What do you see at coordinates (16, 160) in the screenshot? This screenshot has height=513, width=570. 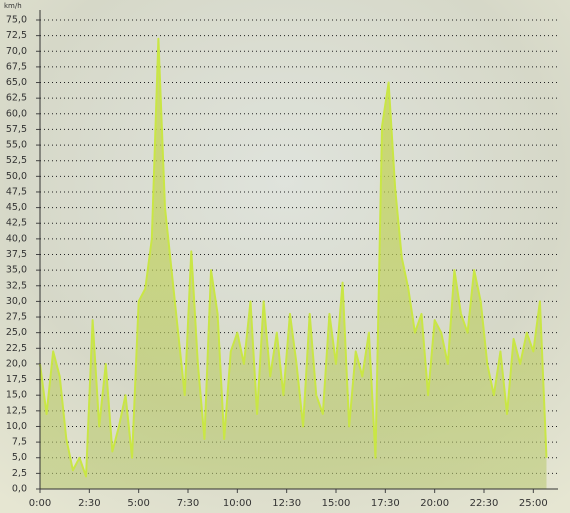 I see `y-tick-label: 52,5` at bounding box center [16, 160].